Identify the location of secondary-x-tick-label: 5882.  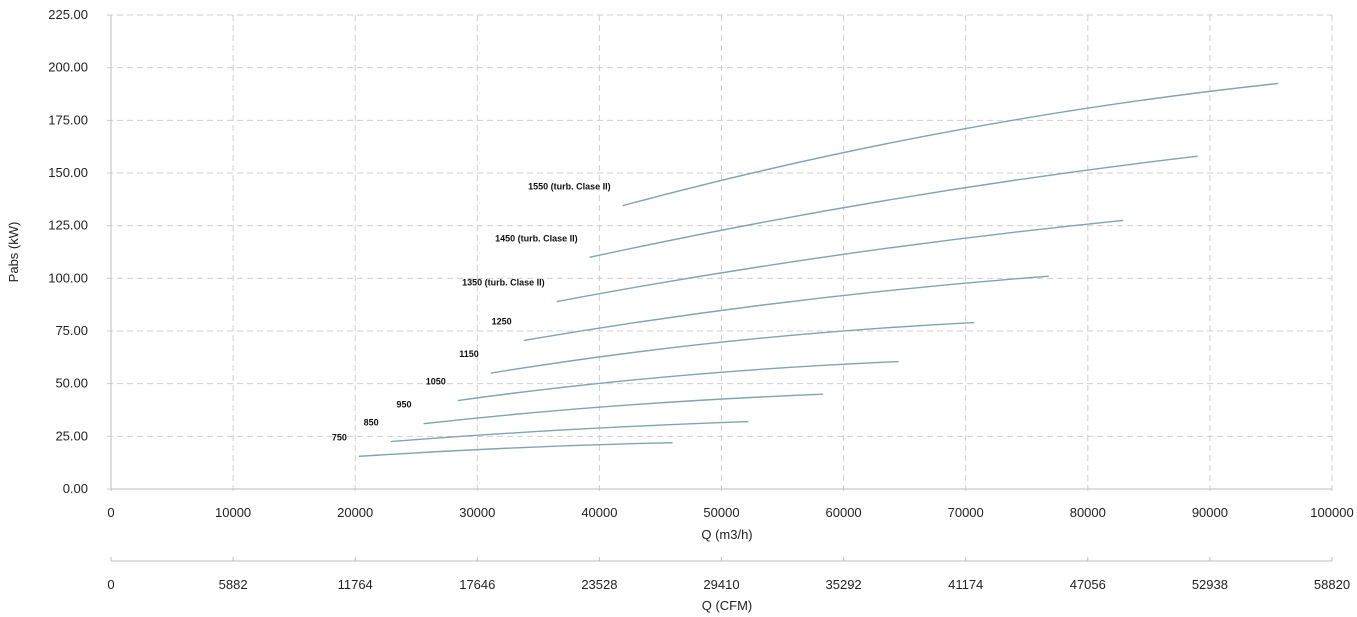
(233, 584).